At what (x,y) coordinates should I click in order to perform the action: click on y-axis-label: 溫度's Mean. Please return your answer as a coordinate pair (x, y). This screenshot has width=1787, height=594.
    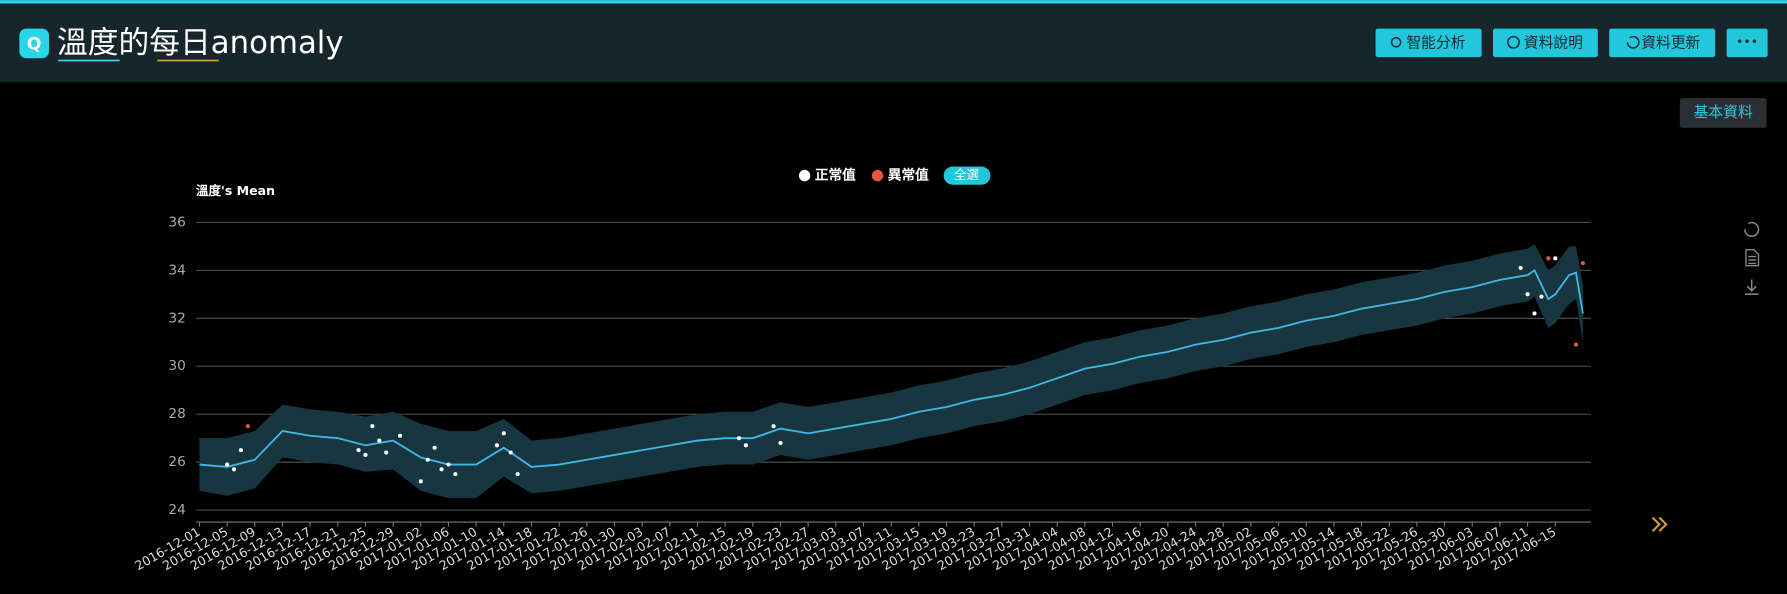
    Looking at the image, I should click on (235, 190).